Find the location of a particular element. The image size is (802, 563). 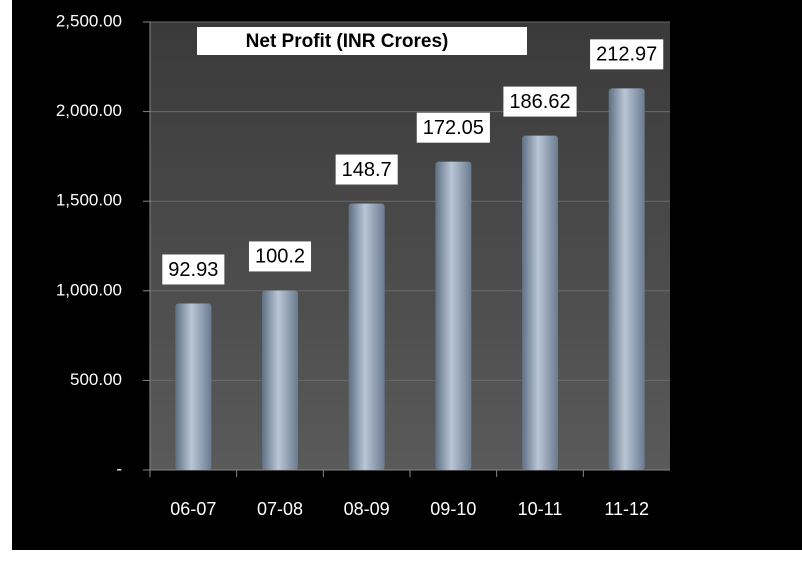

data-label: 172.05 is located at coordinates (453, 128).